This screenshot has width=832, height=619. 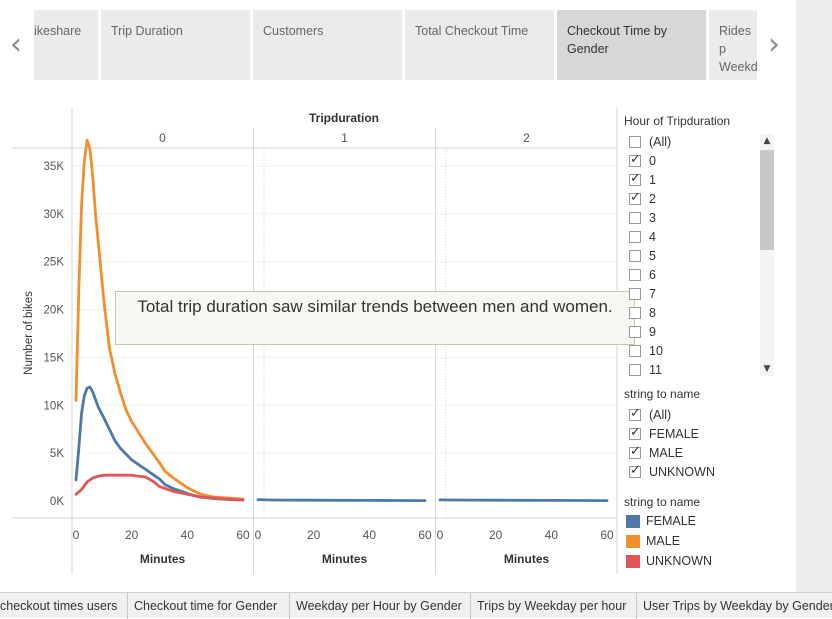 I want to click on scroll-down-icon: ▼, so click(x=767, y=369).